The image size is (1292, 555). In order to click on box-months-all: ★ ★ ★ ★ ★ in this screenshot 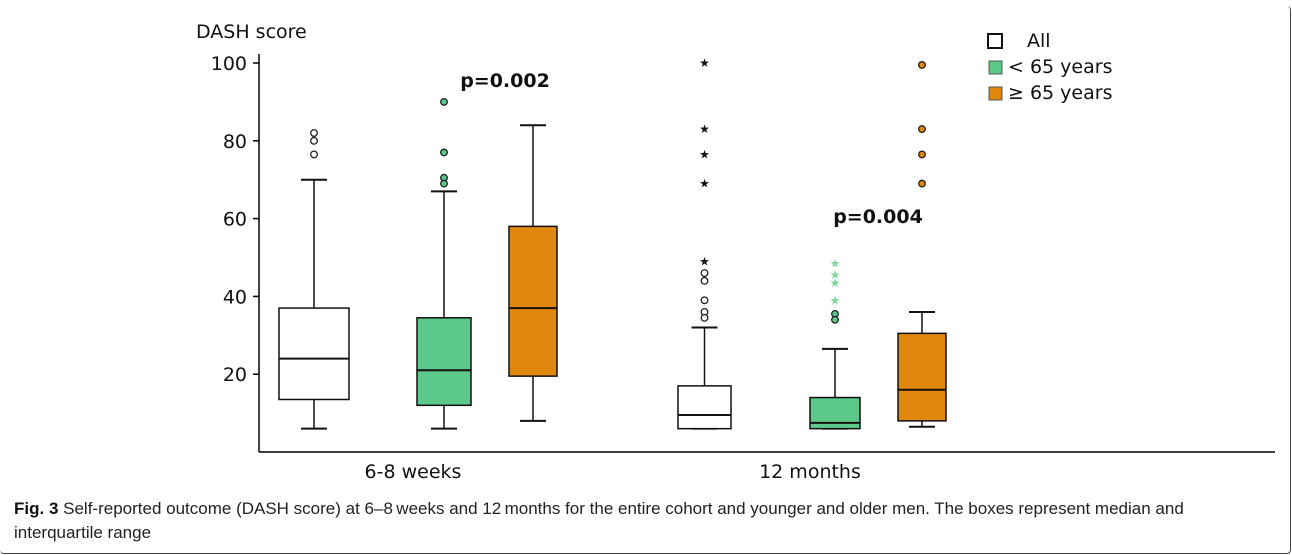, I will do `click(704, 243)`.